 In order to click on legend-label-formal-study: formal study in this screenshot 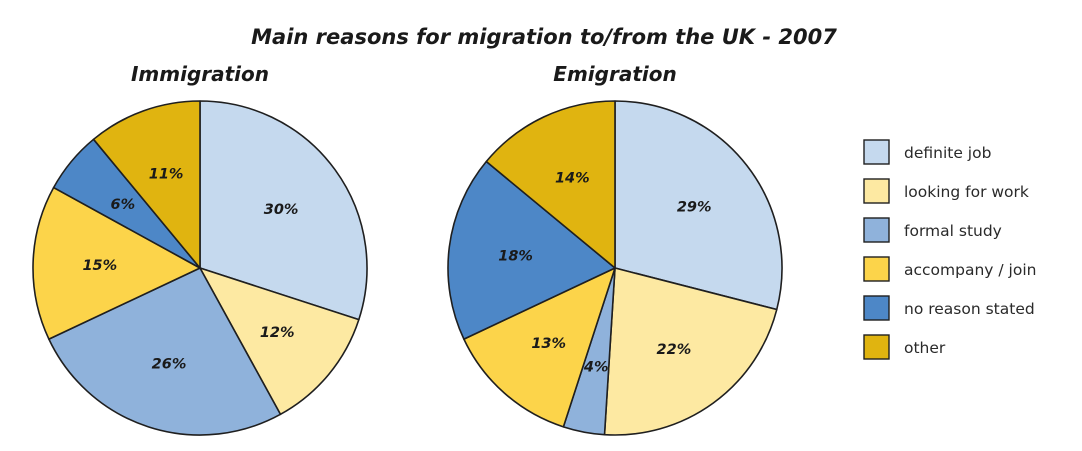, I will do `click(953, 231)`.